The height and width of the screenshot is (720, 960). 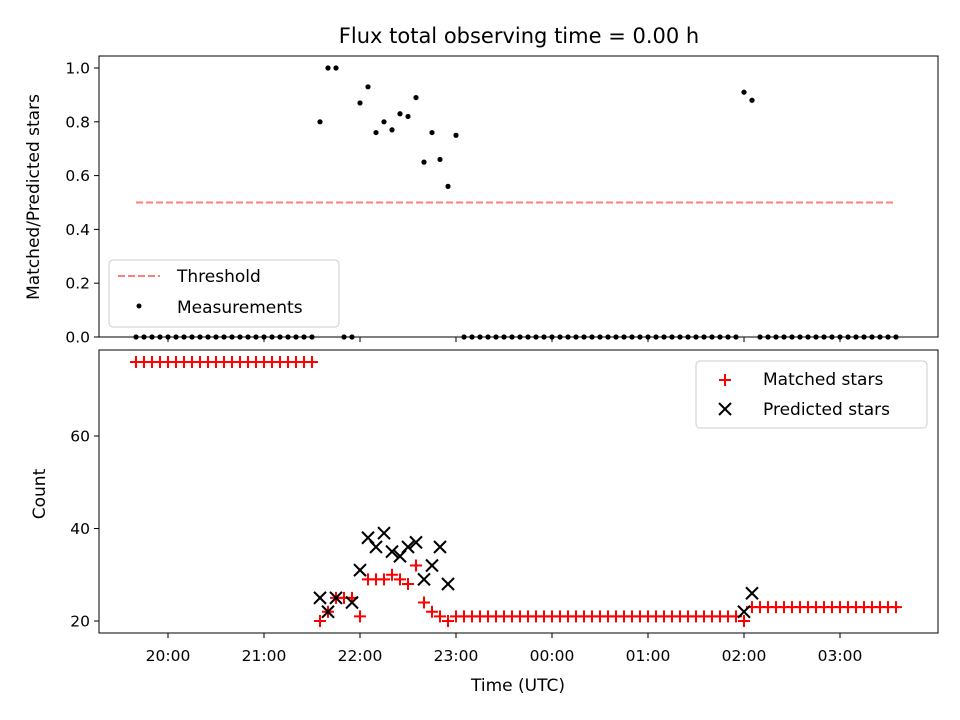 What do you see at coordinates (840, 656) in the screenshot?
I see `x-tick-label: 03:00` at bounding box center [840, 656].